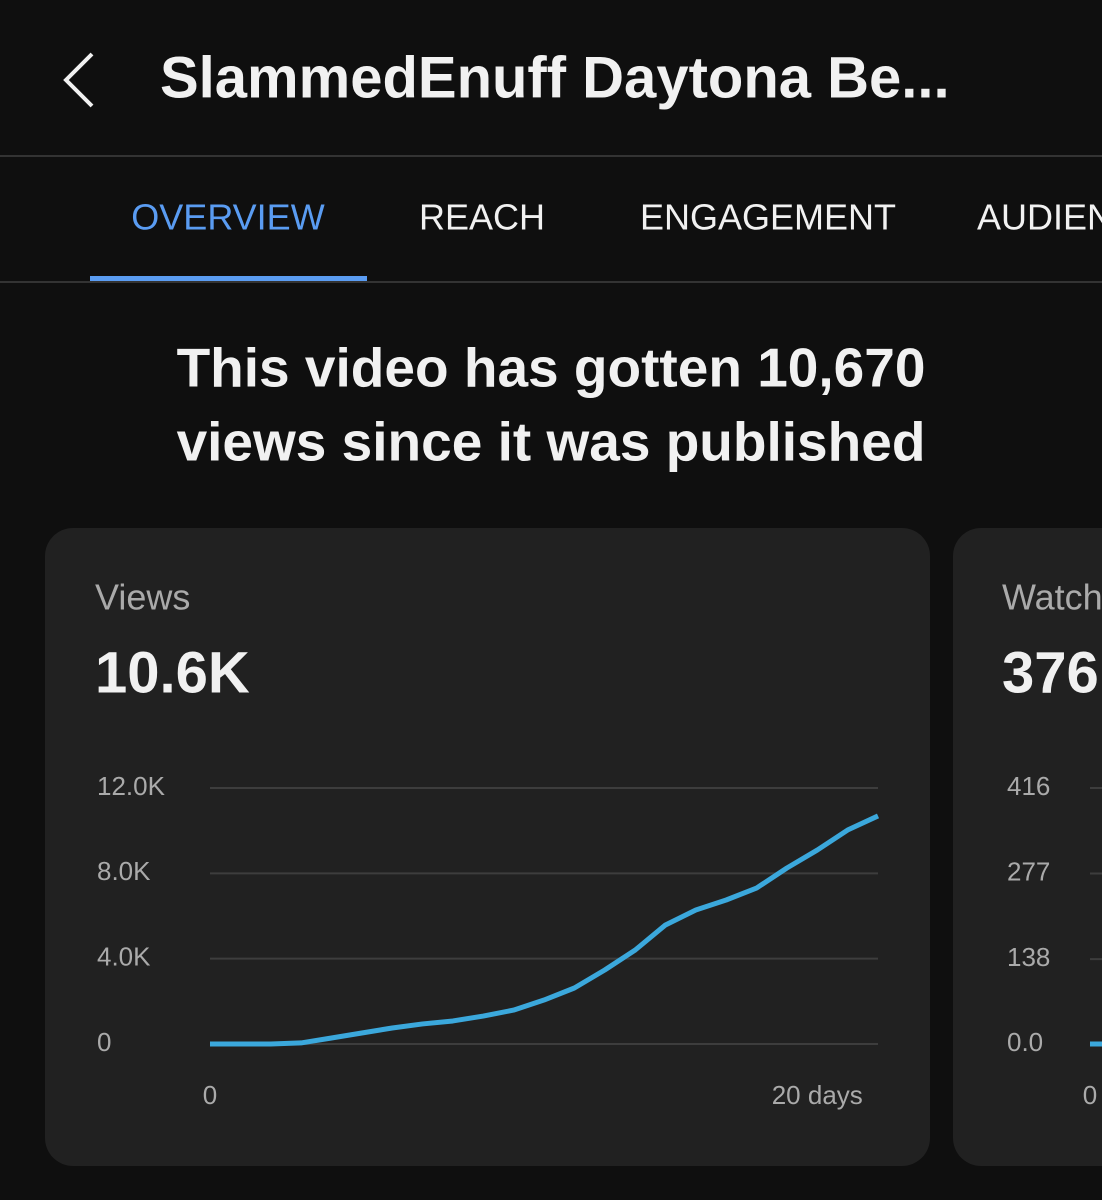 Image resolution: width=1102 pixels, height=1200 pixels. I want to click on tab: OVERVIEW, so click(227, 217).